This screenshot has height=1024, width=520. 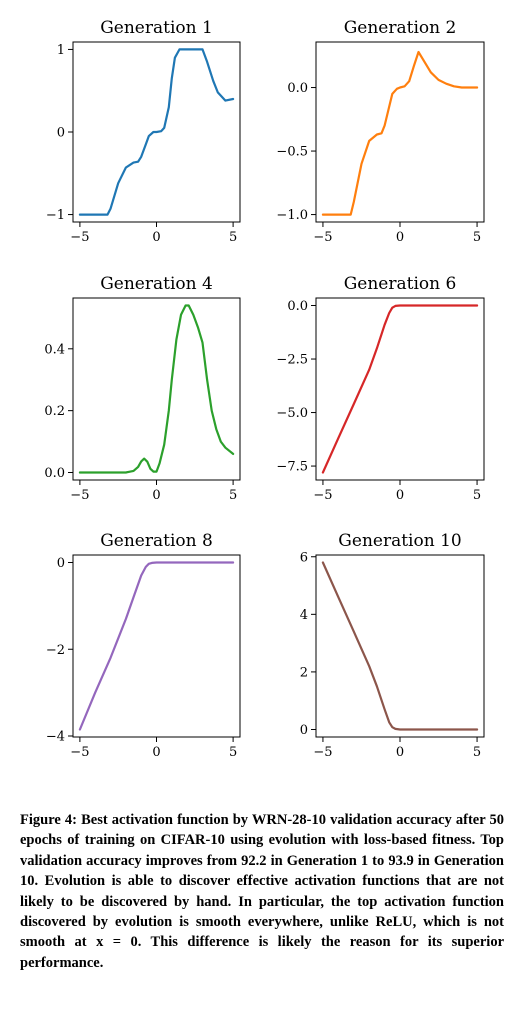 I want to click on chart-title: Generation 4, so click(x=156, y=284).